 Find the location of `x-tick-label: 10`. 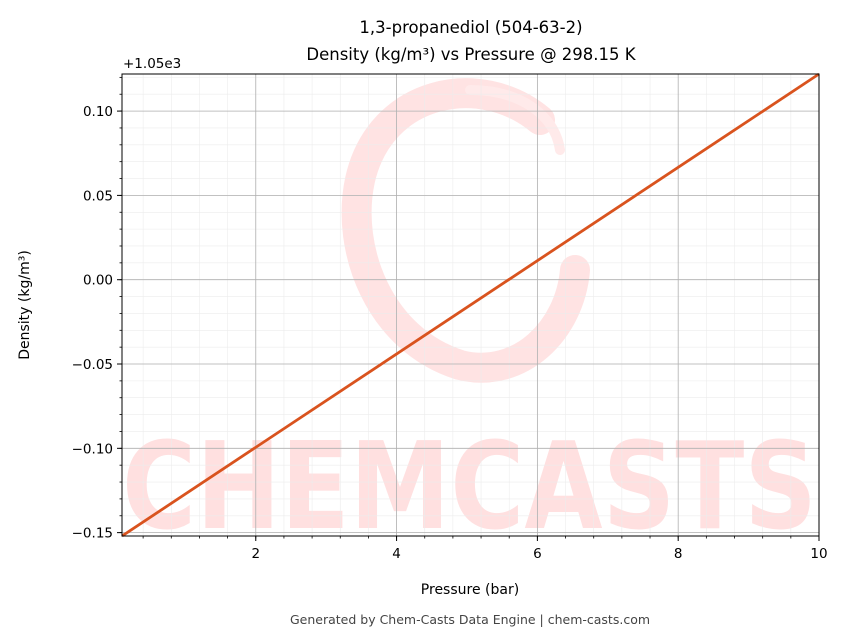

x-tick-label: 10 is located at coordinates (818, 554).